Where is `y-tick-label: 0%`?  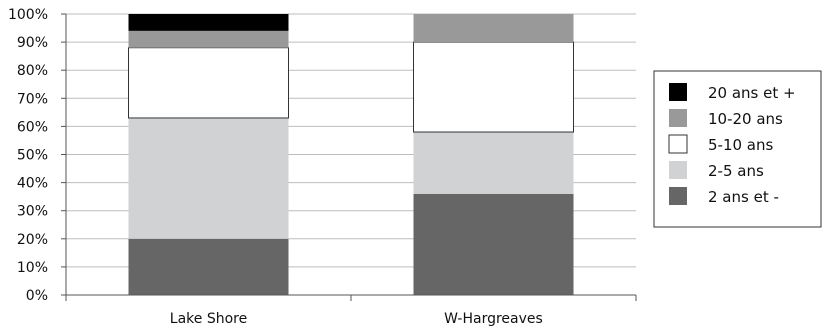 y-tick-label: 0% is located at coordinates (37, 296).